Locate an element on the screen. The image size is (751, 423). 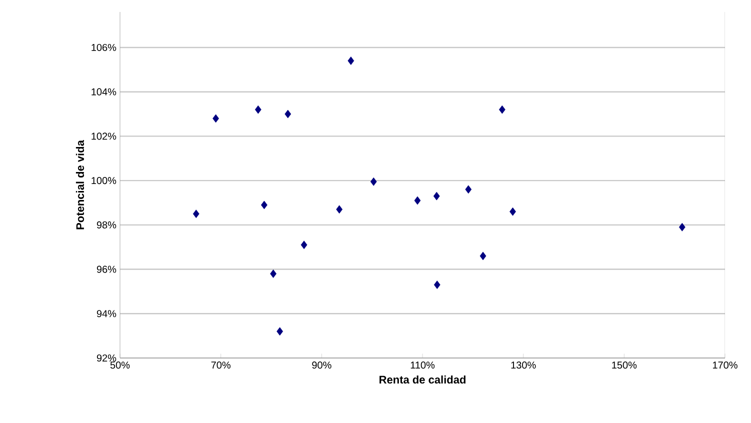
x-axis-title: Renta de calidad is located at coordinates (423, 379).